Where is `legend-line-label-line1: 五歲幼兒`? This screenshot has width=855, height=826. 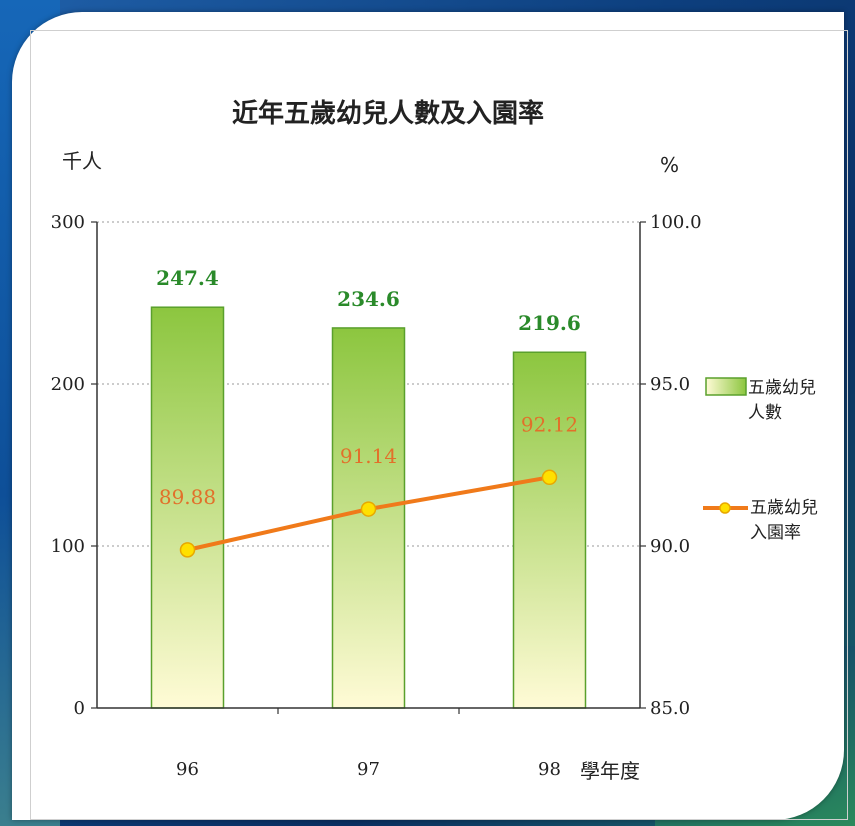
legend-line-label-line1: 五歲幼兒 is located at coordinates (784, 508).